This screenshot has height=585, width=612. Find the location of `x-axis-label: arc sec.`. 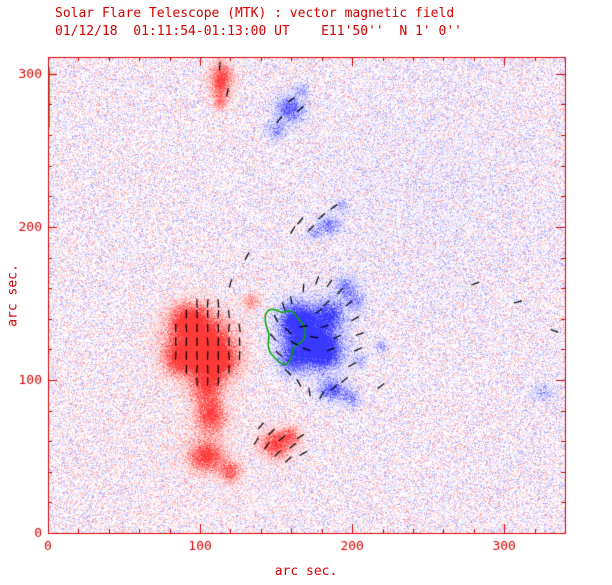

x-axis-label: arc sec. is located at coordinates (306, 571).